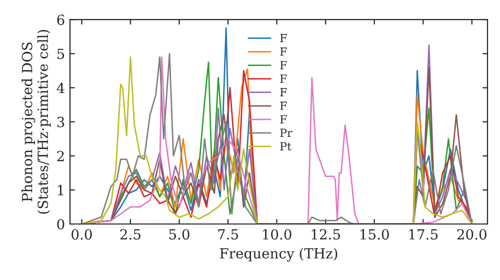 The height and width of the screenshot is (280, 500). Describe the element at coordinates (60, 54) in the screenshot. I see `y-tick-label: 5` at that location.